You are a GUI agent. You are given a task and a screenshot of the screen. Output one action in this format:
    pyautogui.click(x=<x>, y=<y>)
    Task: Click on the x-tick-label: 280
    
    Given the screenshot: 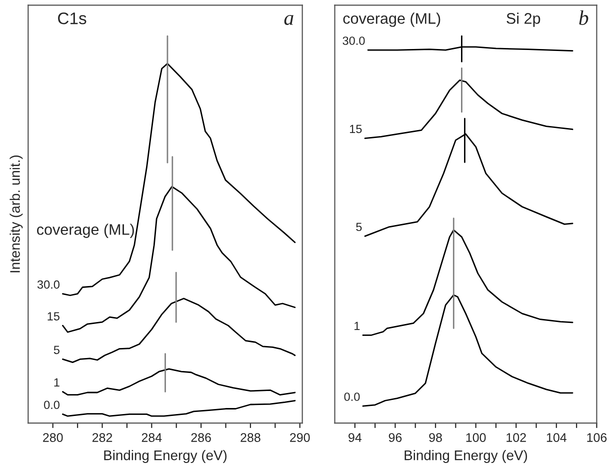 What is the action you would take?
    pyautogui.click(x=53, y=437)
    